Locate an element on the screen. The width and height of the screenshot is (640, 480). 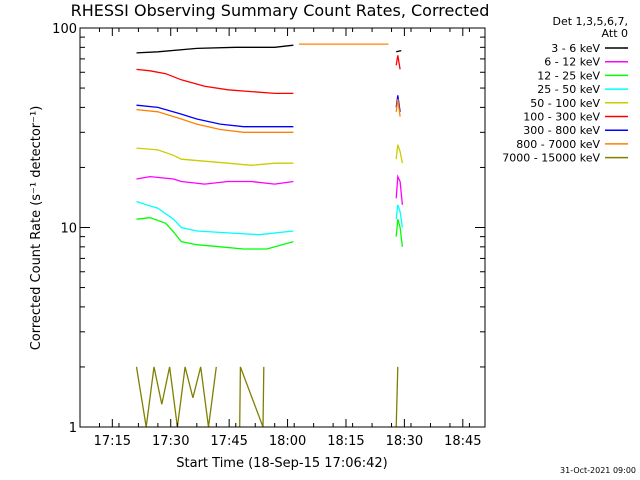
legend-label: 12 - 25 keV is located at coordinates (568, 75).